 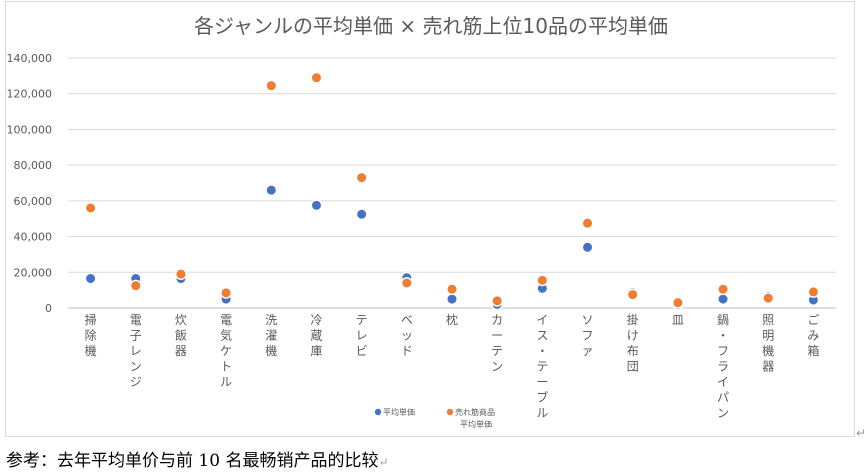 I want to click on legend-marker-avg-price, so click(x=378, y=412).